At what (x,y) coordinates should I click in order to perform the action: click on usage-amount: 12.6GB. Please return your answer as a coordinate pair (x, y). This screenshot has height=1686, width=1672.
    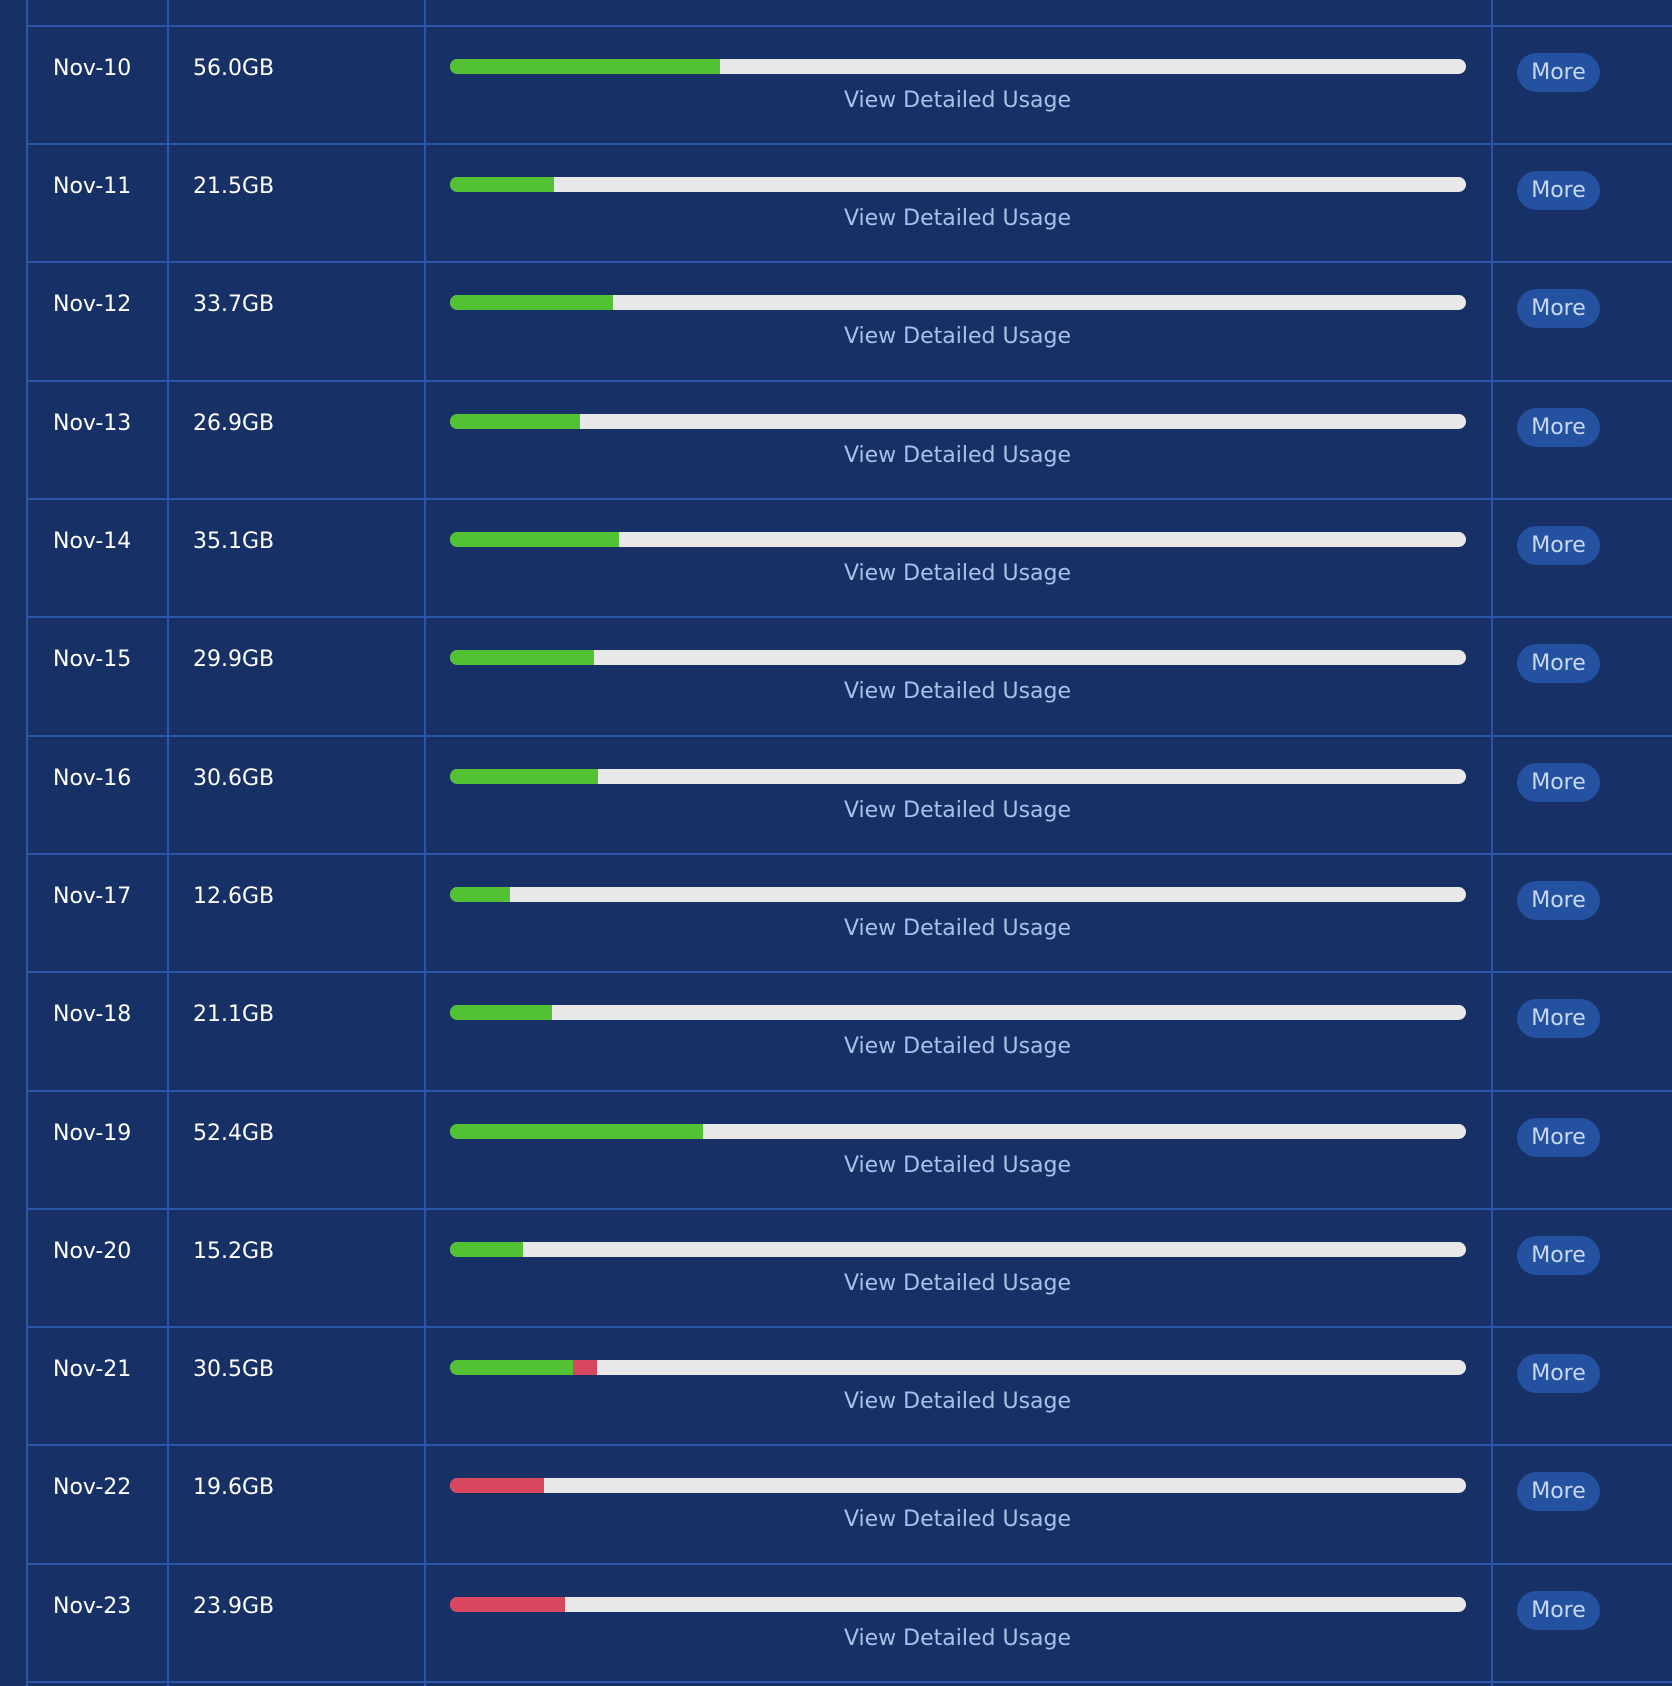
    Looking at the image, I should click on (234, 896).